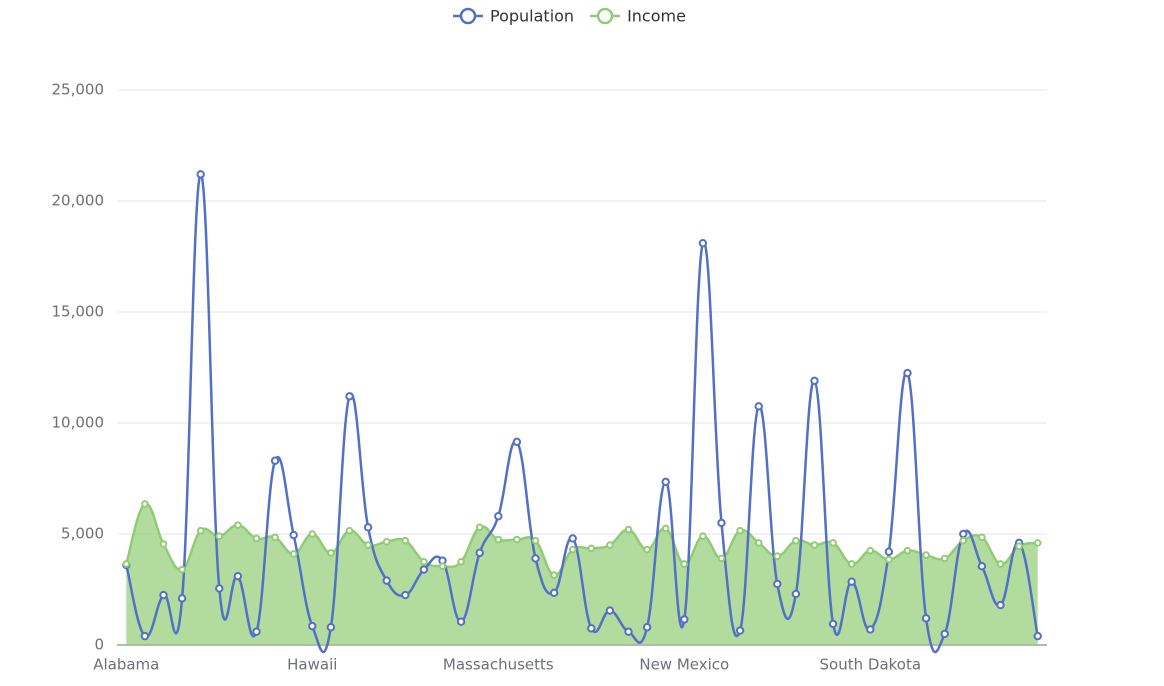 This screenshot has width=1164, height=686. Describe the element at coordinates (99, 645) in the screenshot. I see `y-tick-label: 0` at that location.